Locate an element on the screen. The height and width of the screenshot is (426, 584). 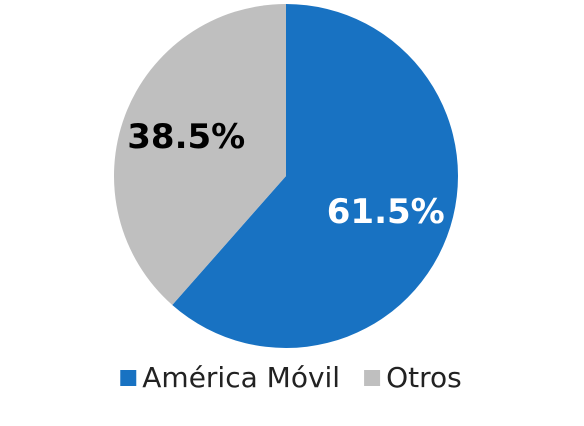
legend-label: América Móvil is located at coordinates (241, 377).